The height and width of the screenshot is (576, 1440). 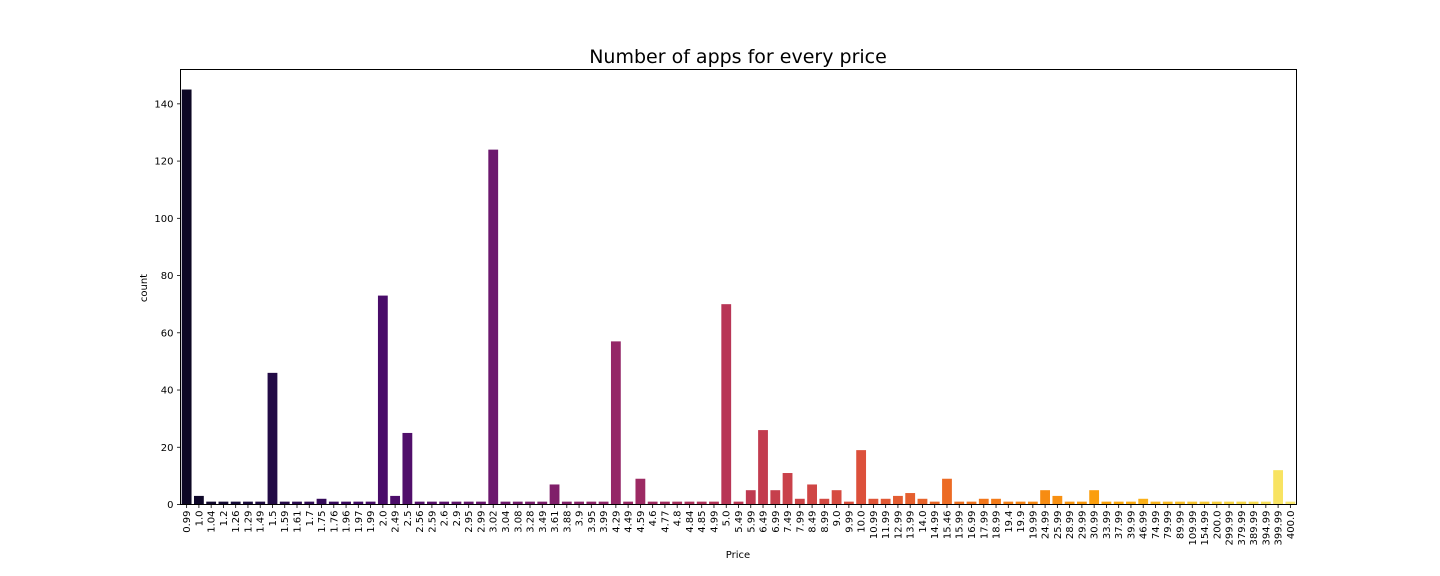 I want to click on bar-3.95, so click(x=591, y=503).